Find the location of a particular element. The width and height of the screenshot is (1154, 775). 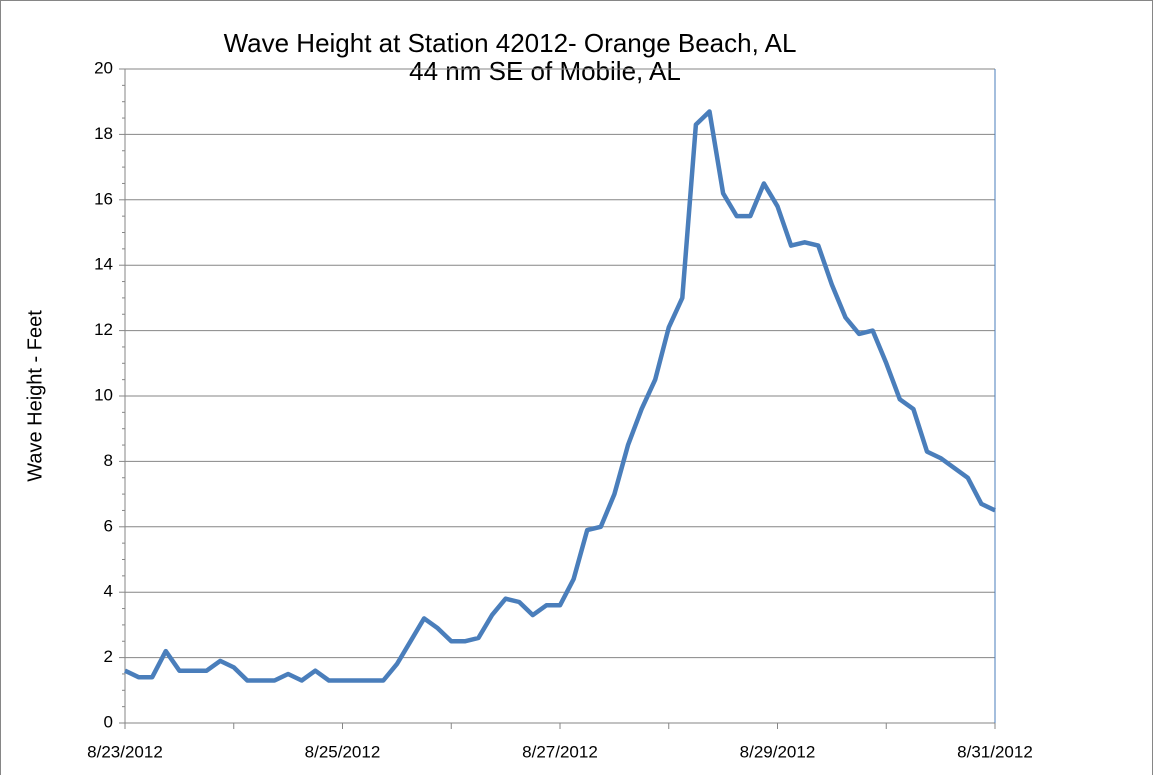

y-tick-label: 20 is located at coordinates (103, 67).